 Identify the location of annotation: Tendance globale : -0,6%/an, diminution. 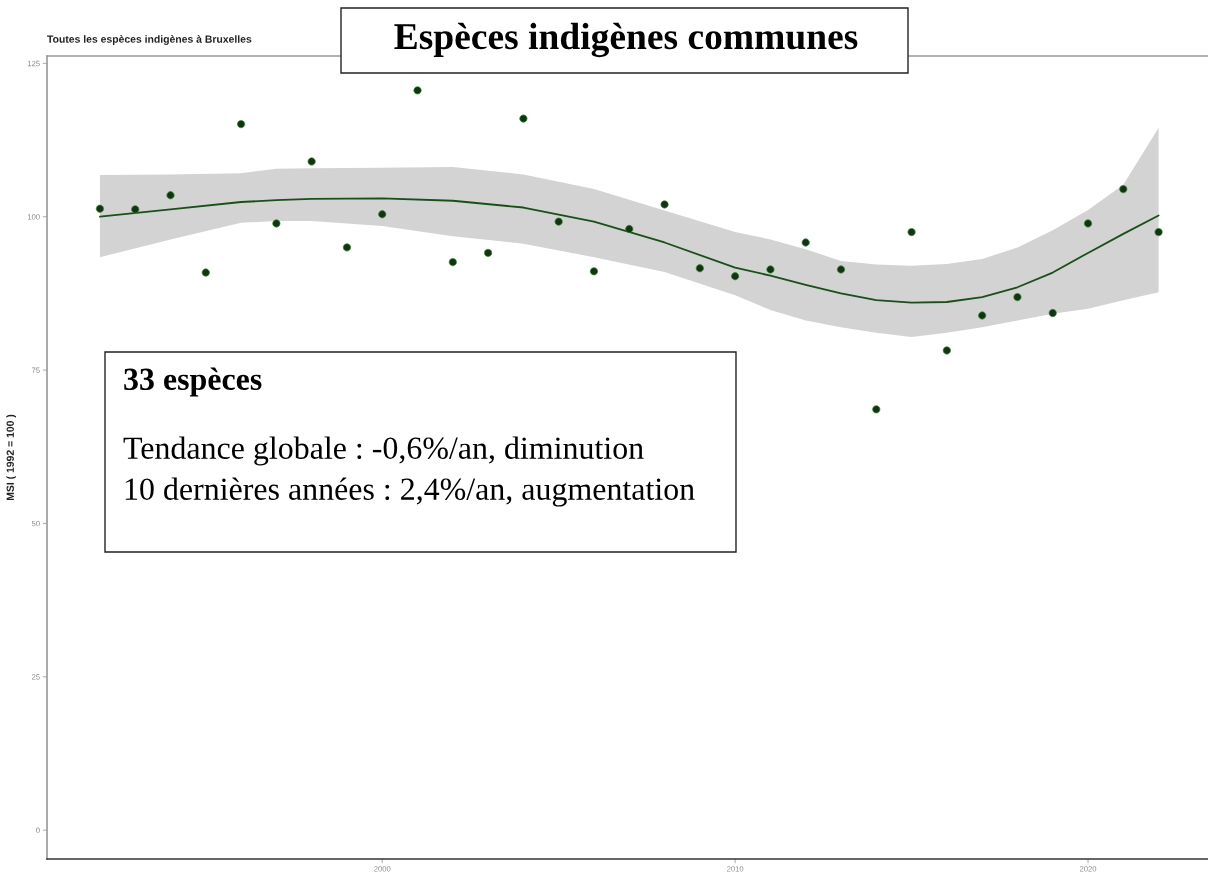
(383, 451).